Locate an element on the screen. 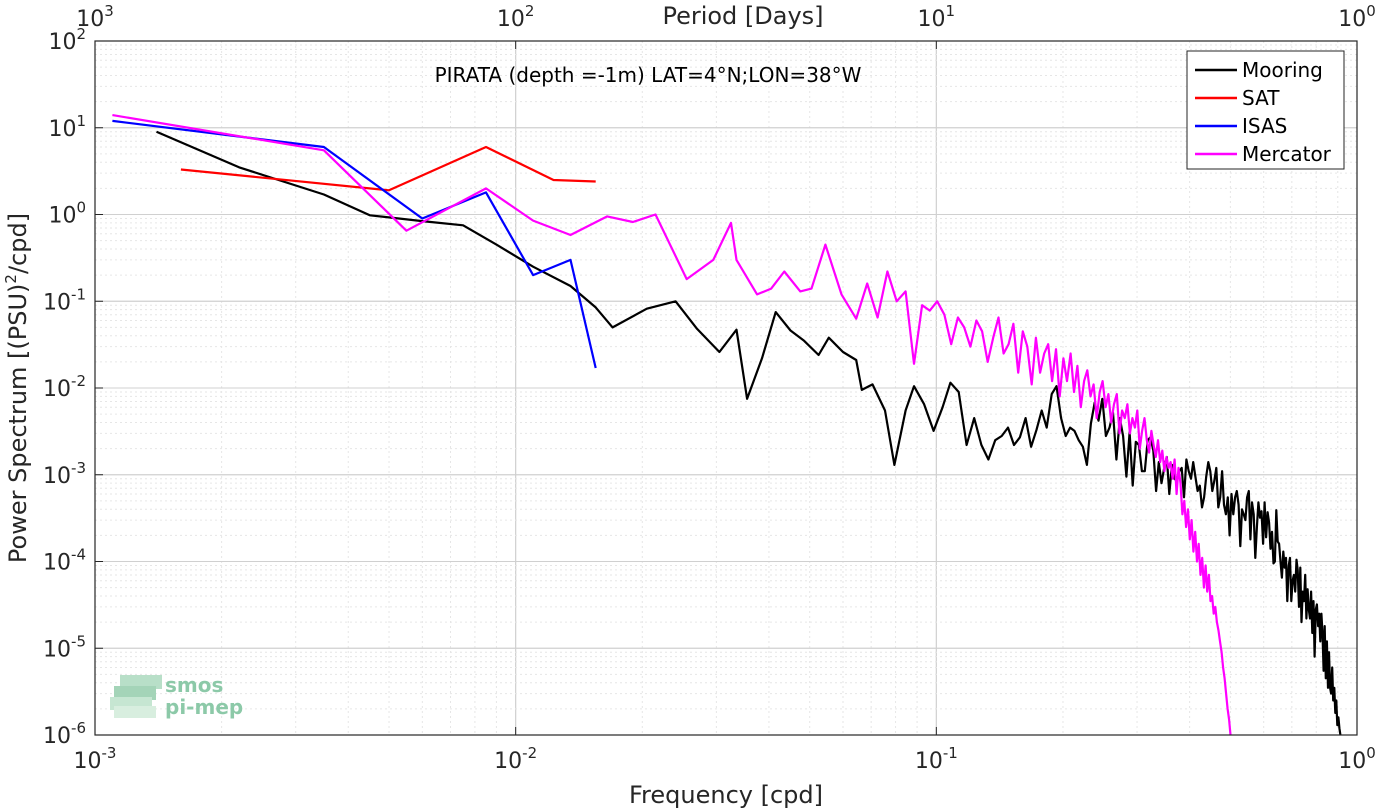 Image resolution: width=1377 pixels, height=809 pixels. legend-label-mooring: Mooring is located at coordinates (1282, 70).